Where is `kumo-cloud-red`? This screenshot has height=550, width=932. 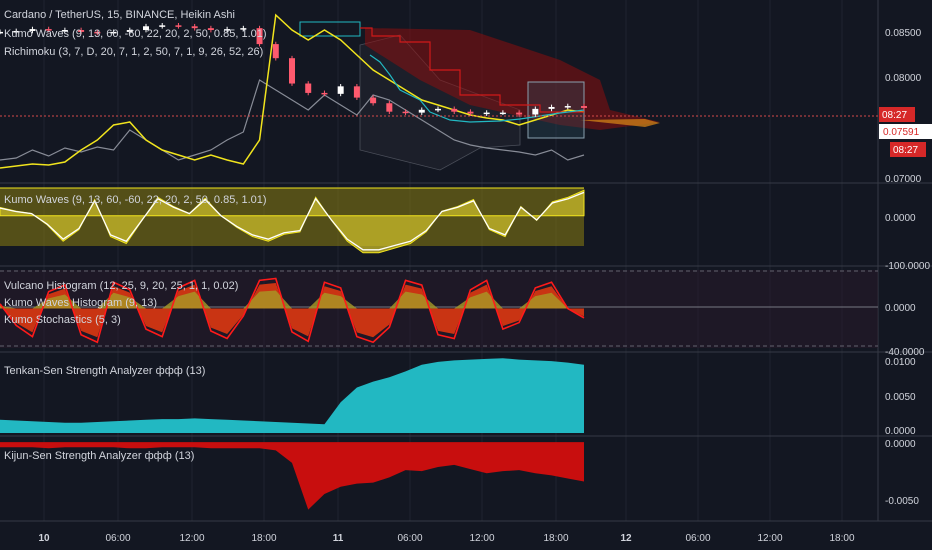
kumo-cloud-red is located at coordinates (512, 79).